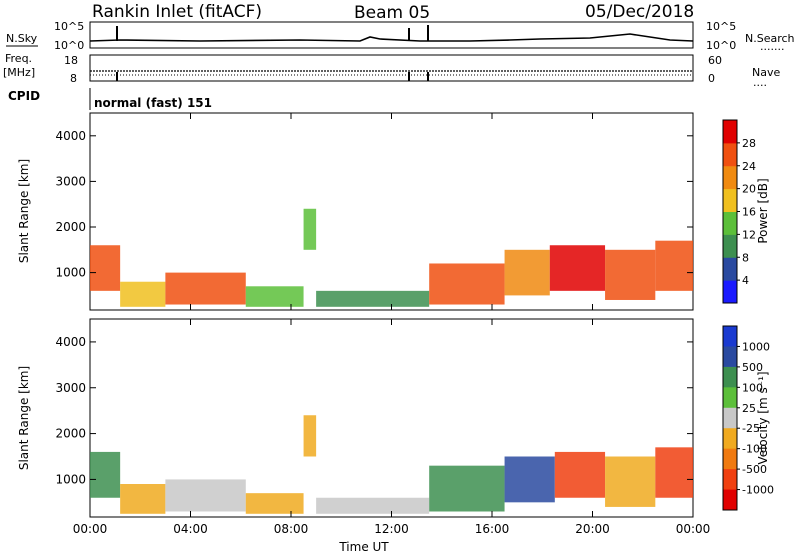  What do you see at coordinates (754, 449) in the screenshot?
I see `colorbar-tick-label: -100` at bounding box center [754, 449].